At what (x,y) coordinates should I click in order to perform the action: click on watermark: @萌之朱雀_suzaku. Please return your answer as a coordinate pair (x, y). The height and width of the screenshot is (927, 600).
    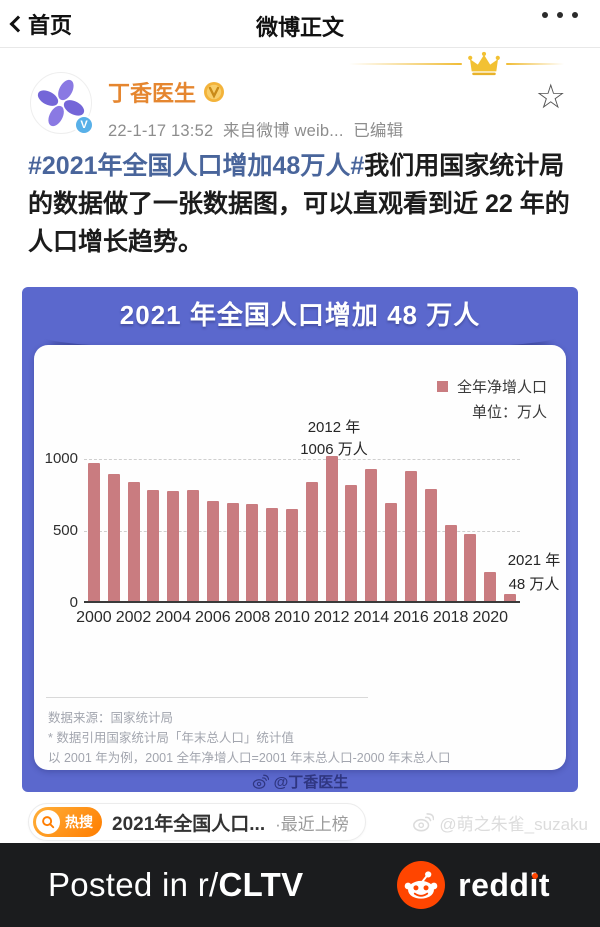
    Looking at the image, I should click on (502, 822).